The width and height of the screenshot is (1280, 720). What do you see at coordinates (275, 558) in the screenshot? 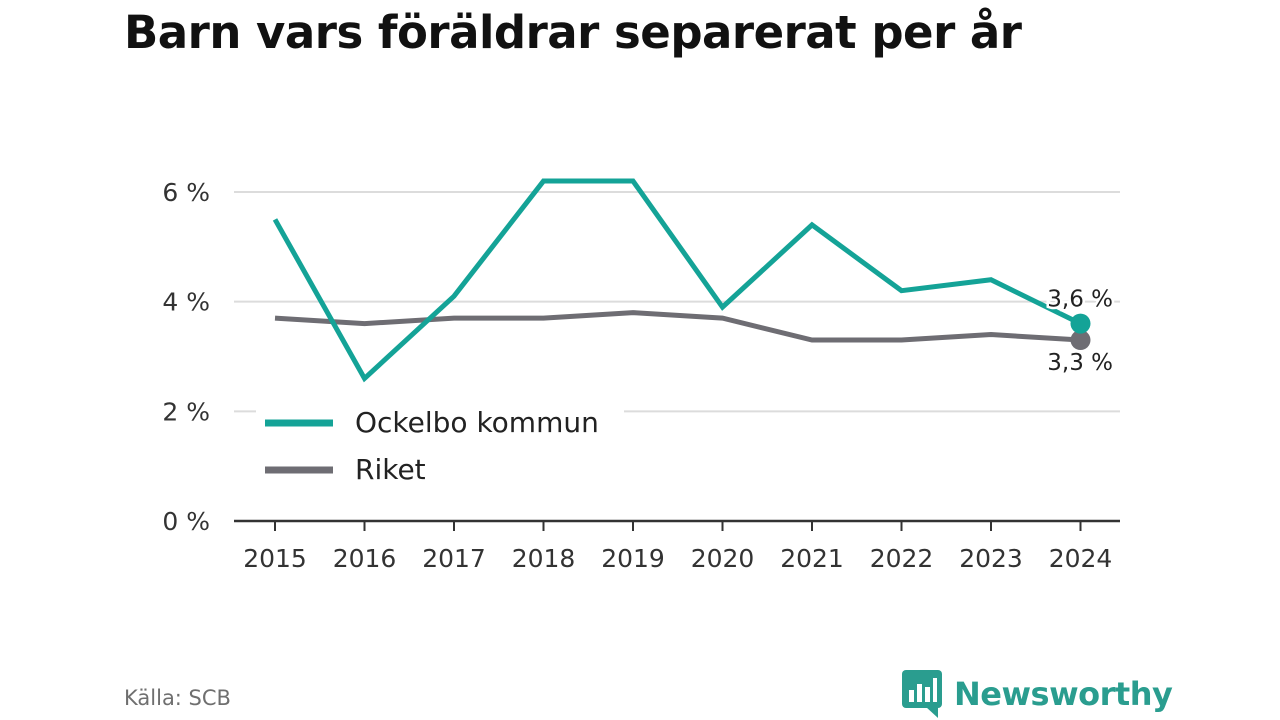
I see `x-tick-label: 2015` at bounding box center [275, 558].